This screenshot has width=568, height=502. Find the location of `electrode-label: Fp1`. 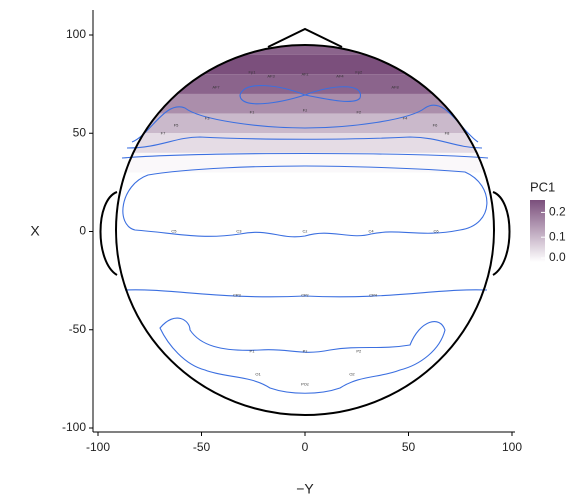

electrode-label: Fp1 is located at coordinates (253, 72).